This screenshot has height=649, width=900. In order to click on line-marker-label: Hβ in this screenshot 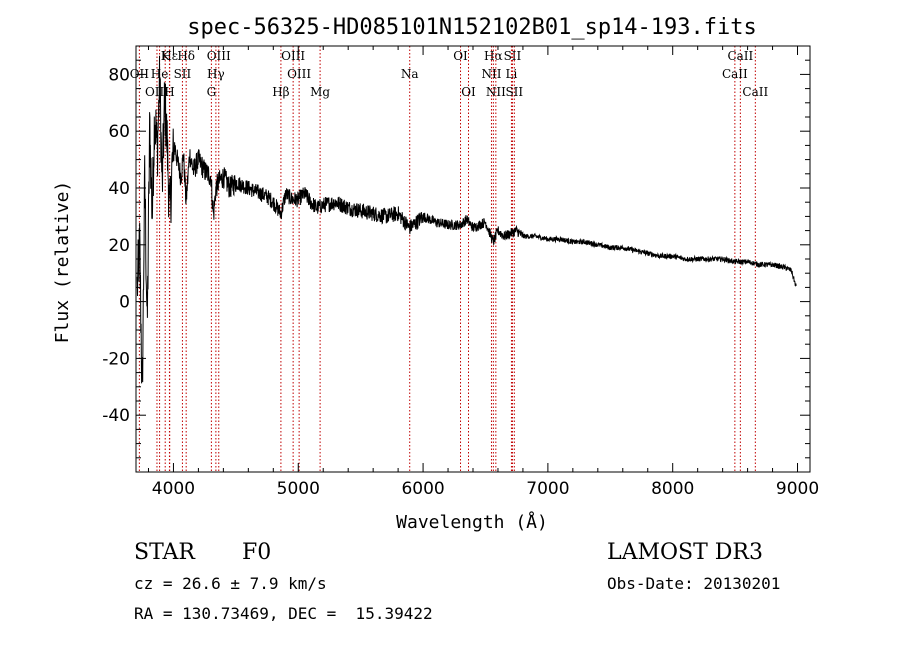, I will do `click(280, 92)`.